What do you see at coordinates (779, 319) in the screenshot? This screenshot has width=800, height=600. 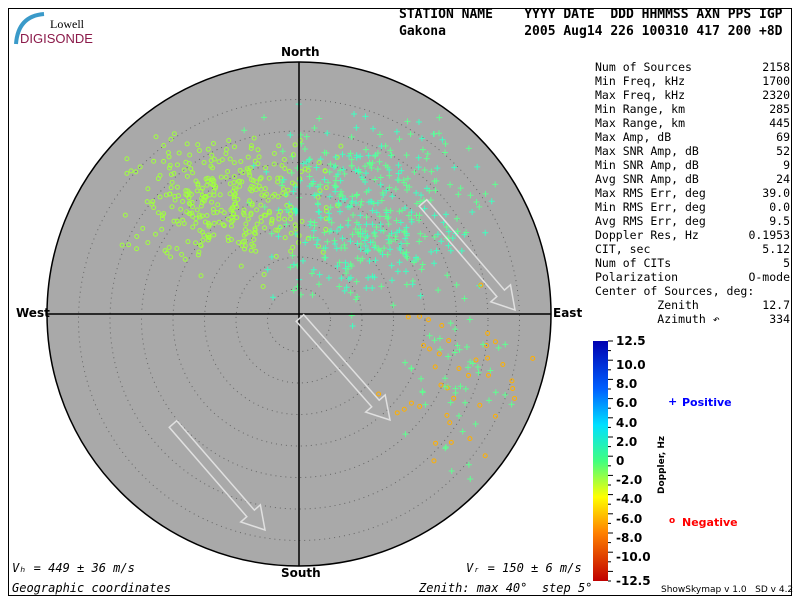 I see `stat-value: 334` at bounding box center [779, 319].